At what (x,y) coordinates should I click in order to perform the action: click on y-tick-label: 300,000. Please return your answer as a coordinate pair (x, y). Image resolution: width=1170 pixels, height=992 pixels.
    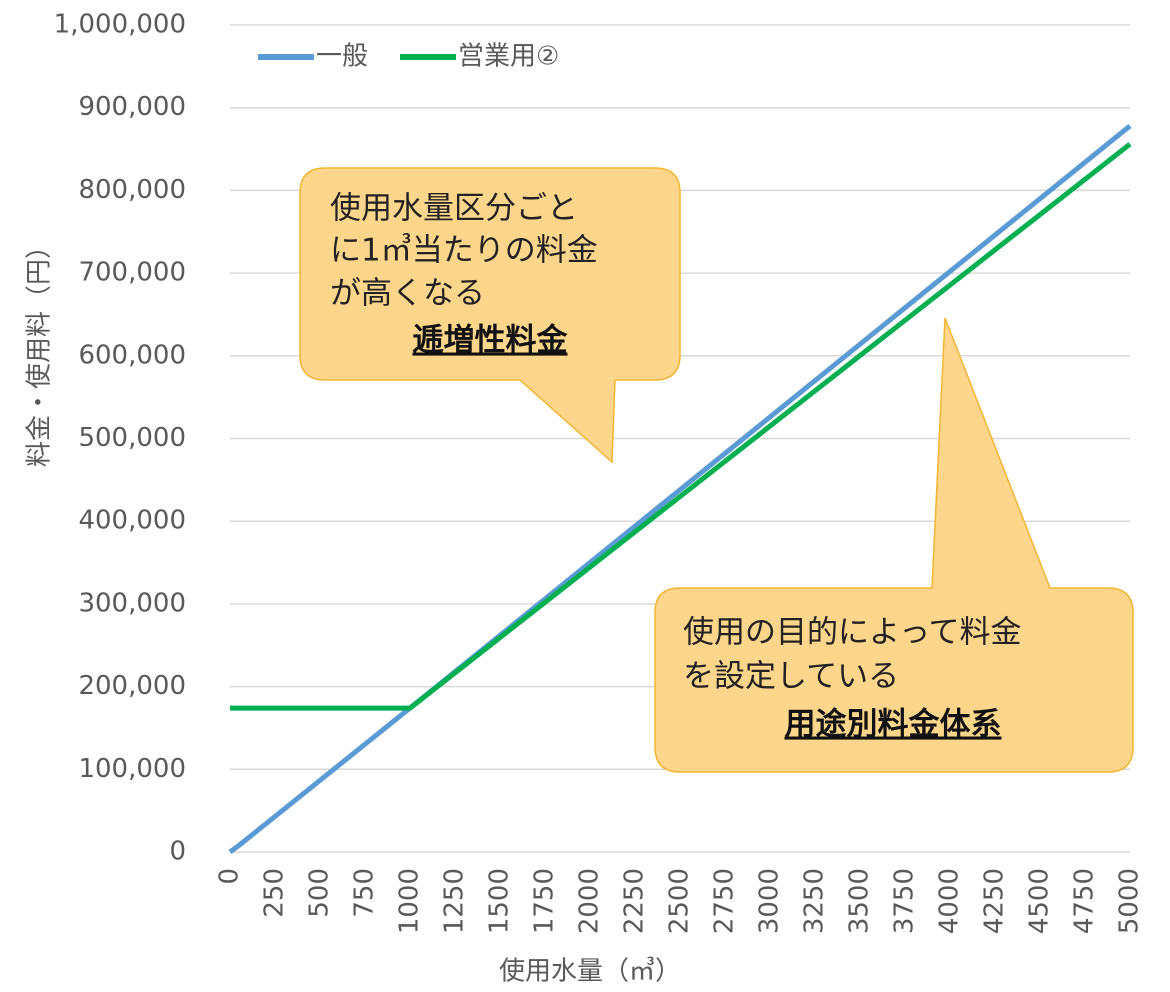
    Looking at the image, I should click on (132, 603).